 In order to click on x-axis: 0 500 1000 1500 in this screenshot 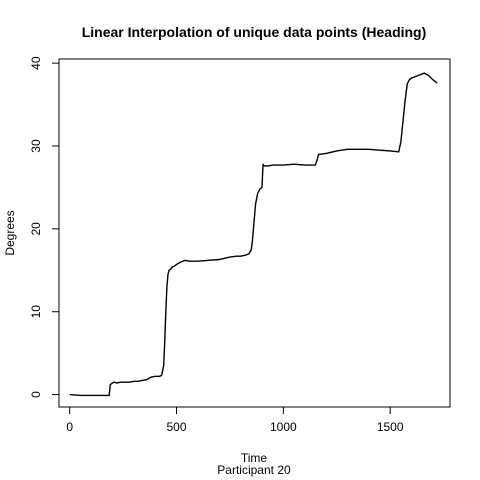, I will do `click(235, 420)`.